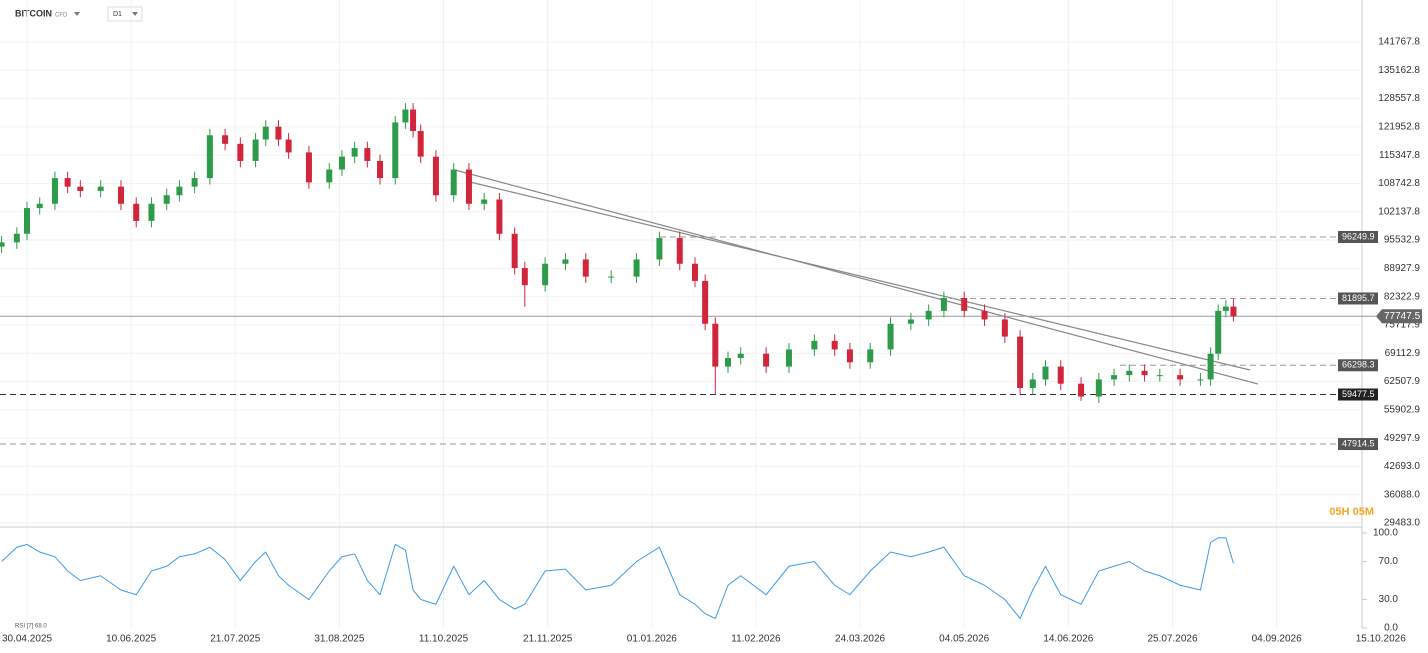  I want to click on y-tick-label: 141767.8, so click(1399, 42).